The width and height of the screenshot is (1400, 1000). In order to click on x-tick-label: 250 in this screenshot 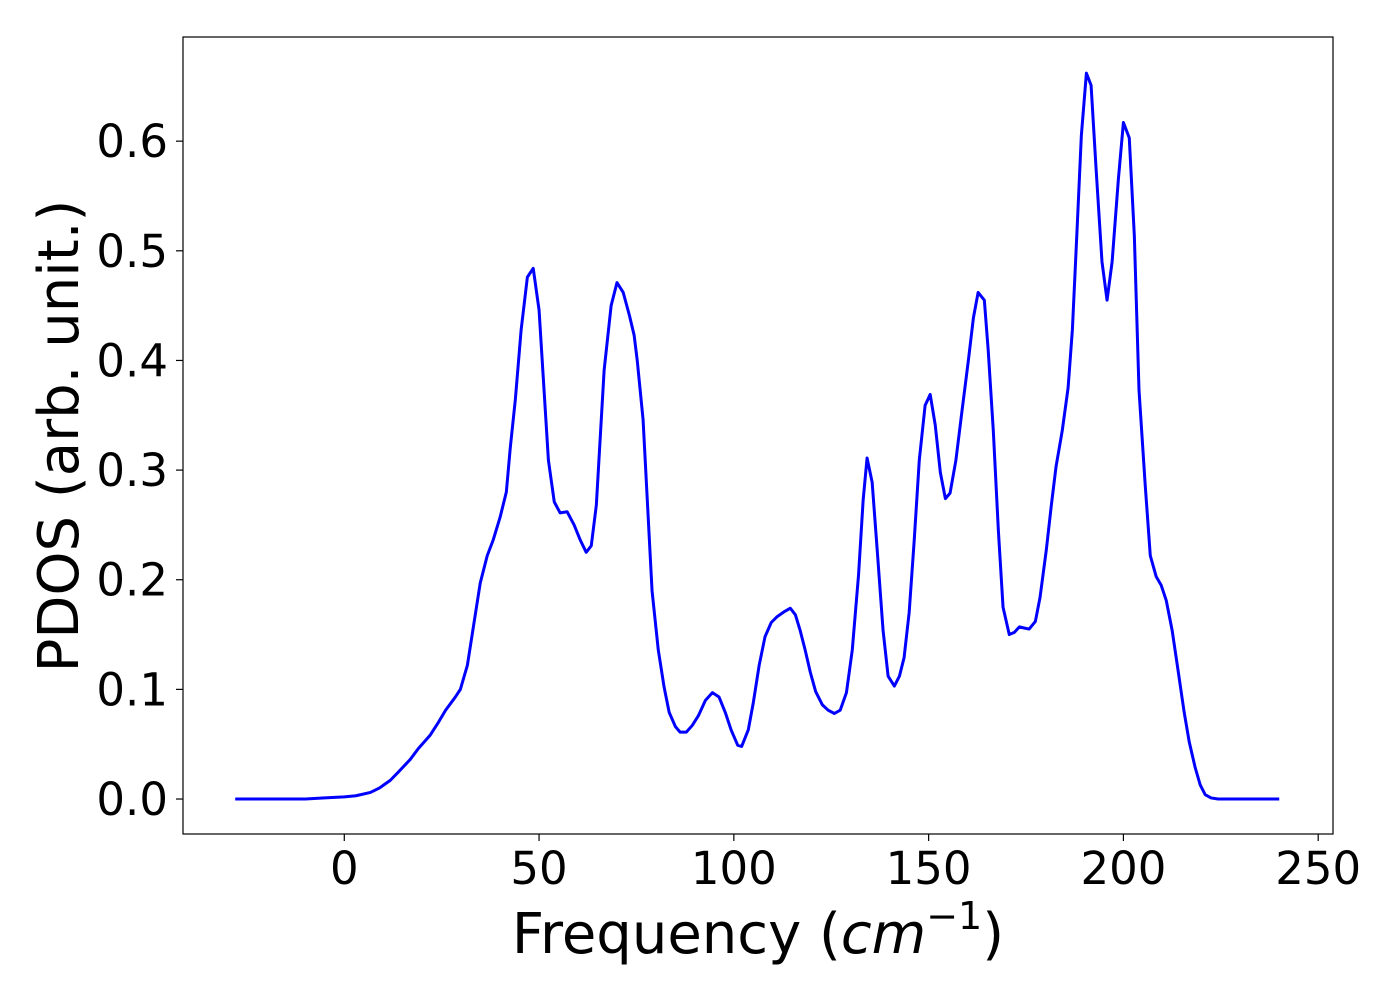, I will do `click(1318, 868)`.